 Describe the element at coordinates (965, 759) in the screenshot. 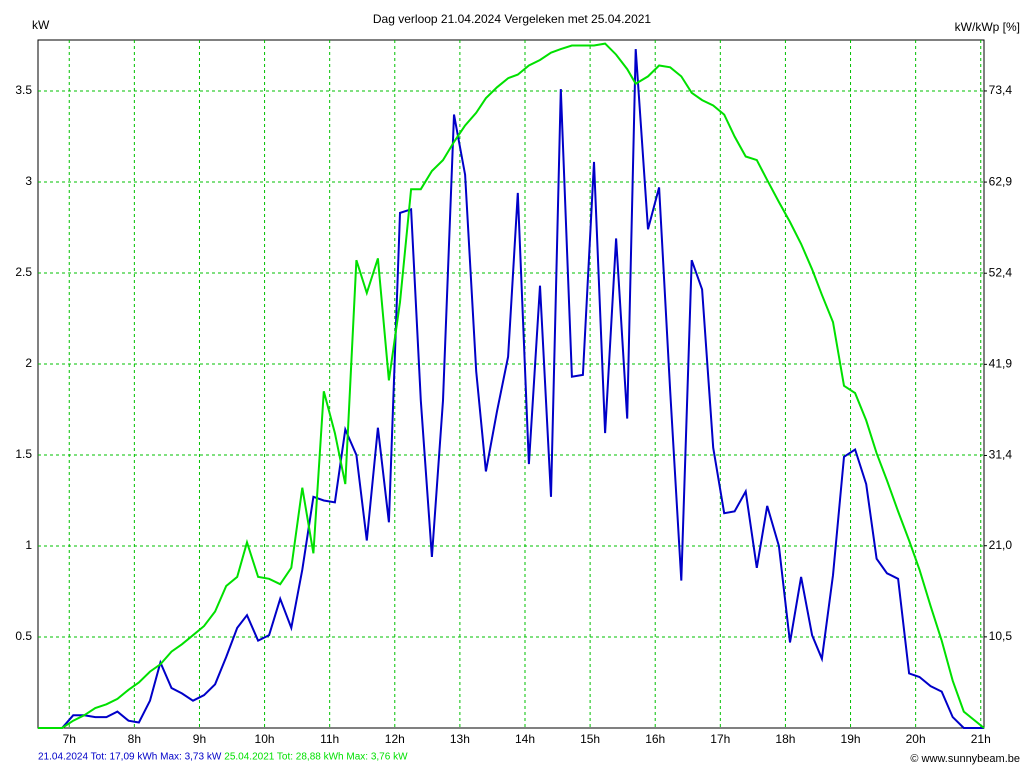

I see `credit: © www.sunnybeam.be` at that location.